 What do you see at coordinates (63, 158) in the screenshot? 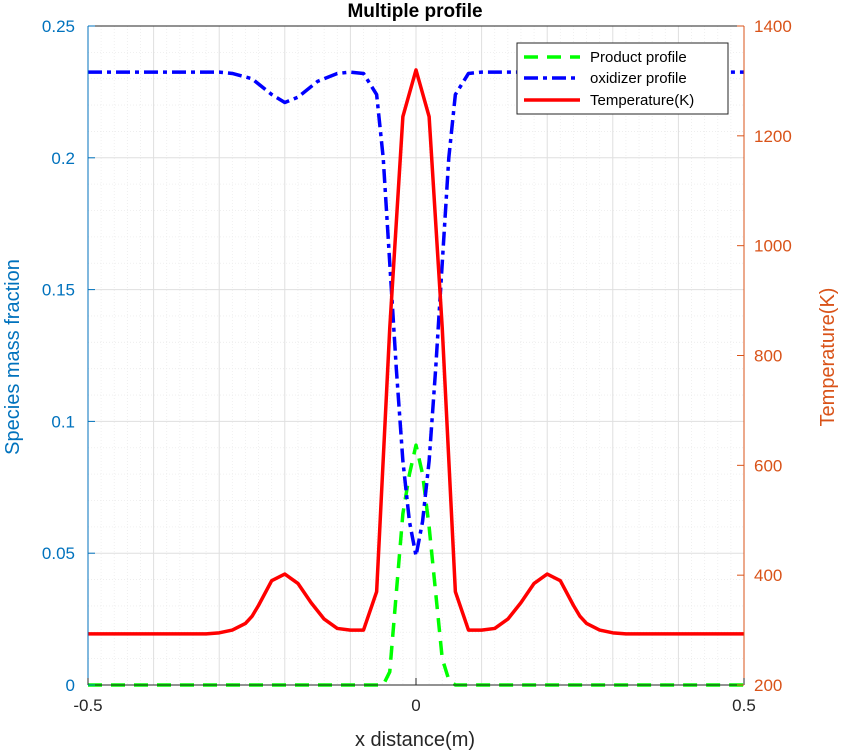
I see `y-left-tick-label: 0.2` at bounding box center [63, 158].